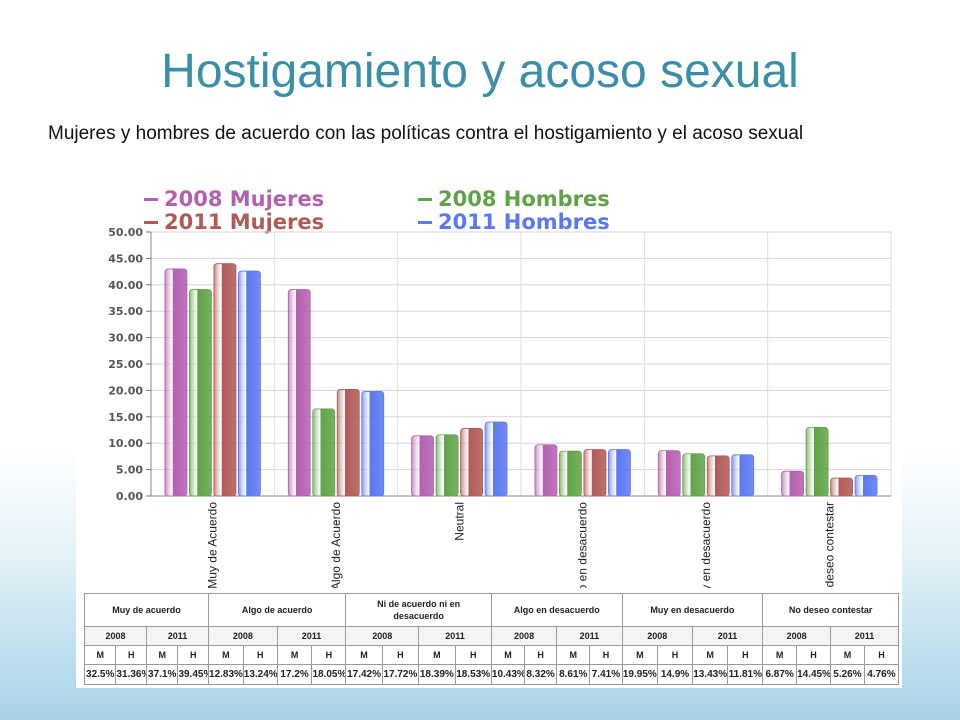  What do you see at coordinates (129, 470) in the screenshot?
I see `y-tick-label: 5.00` at bounding box center [129, 470].